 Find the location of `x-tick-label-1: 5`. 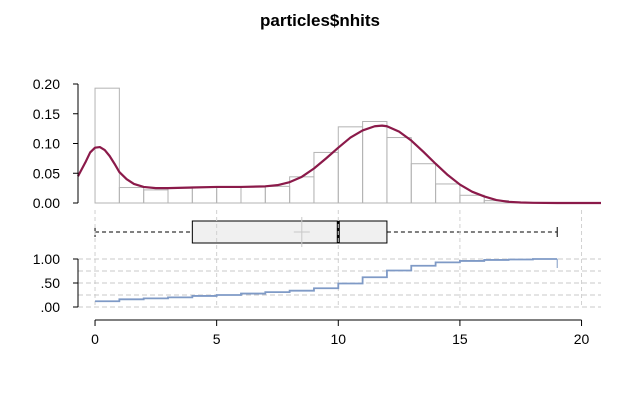

x-tick-label-1: 5 is located at coordinates (217, 339).